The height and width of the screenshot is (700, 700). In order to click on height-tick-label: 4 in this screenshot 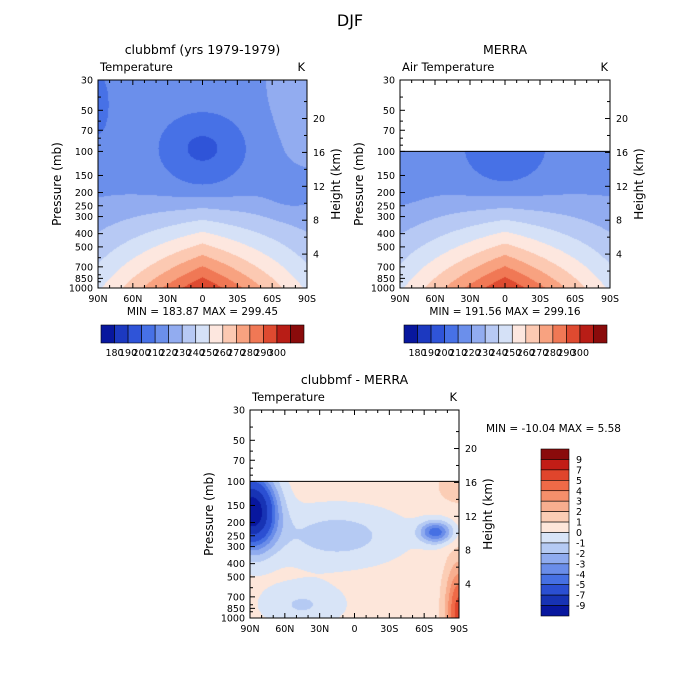, I will do `click(316, 255)`.